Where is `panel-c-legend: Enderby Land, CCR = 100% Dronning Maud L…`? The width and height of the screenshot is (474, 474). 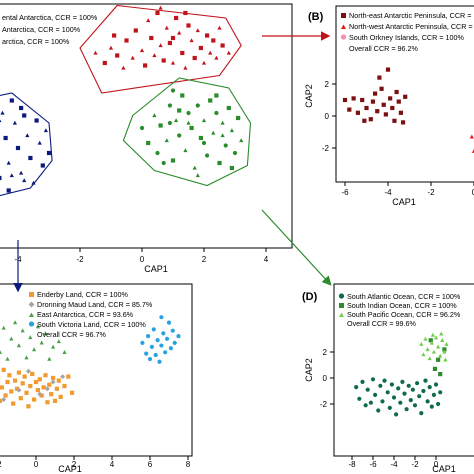
panel-c-legend: Enderby Land, CCR = 100% Dronning Maud L… is located at coordinates (90, 314).